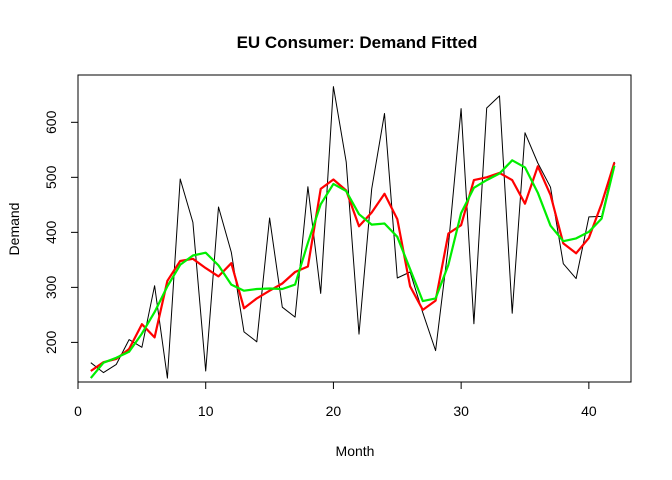 This screenshot has height=480, width=672. What do you see at coordinates (51, 232) in the screenshot?
I see `y-tick-label: 400` at bounding box center [51, 232].